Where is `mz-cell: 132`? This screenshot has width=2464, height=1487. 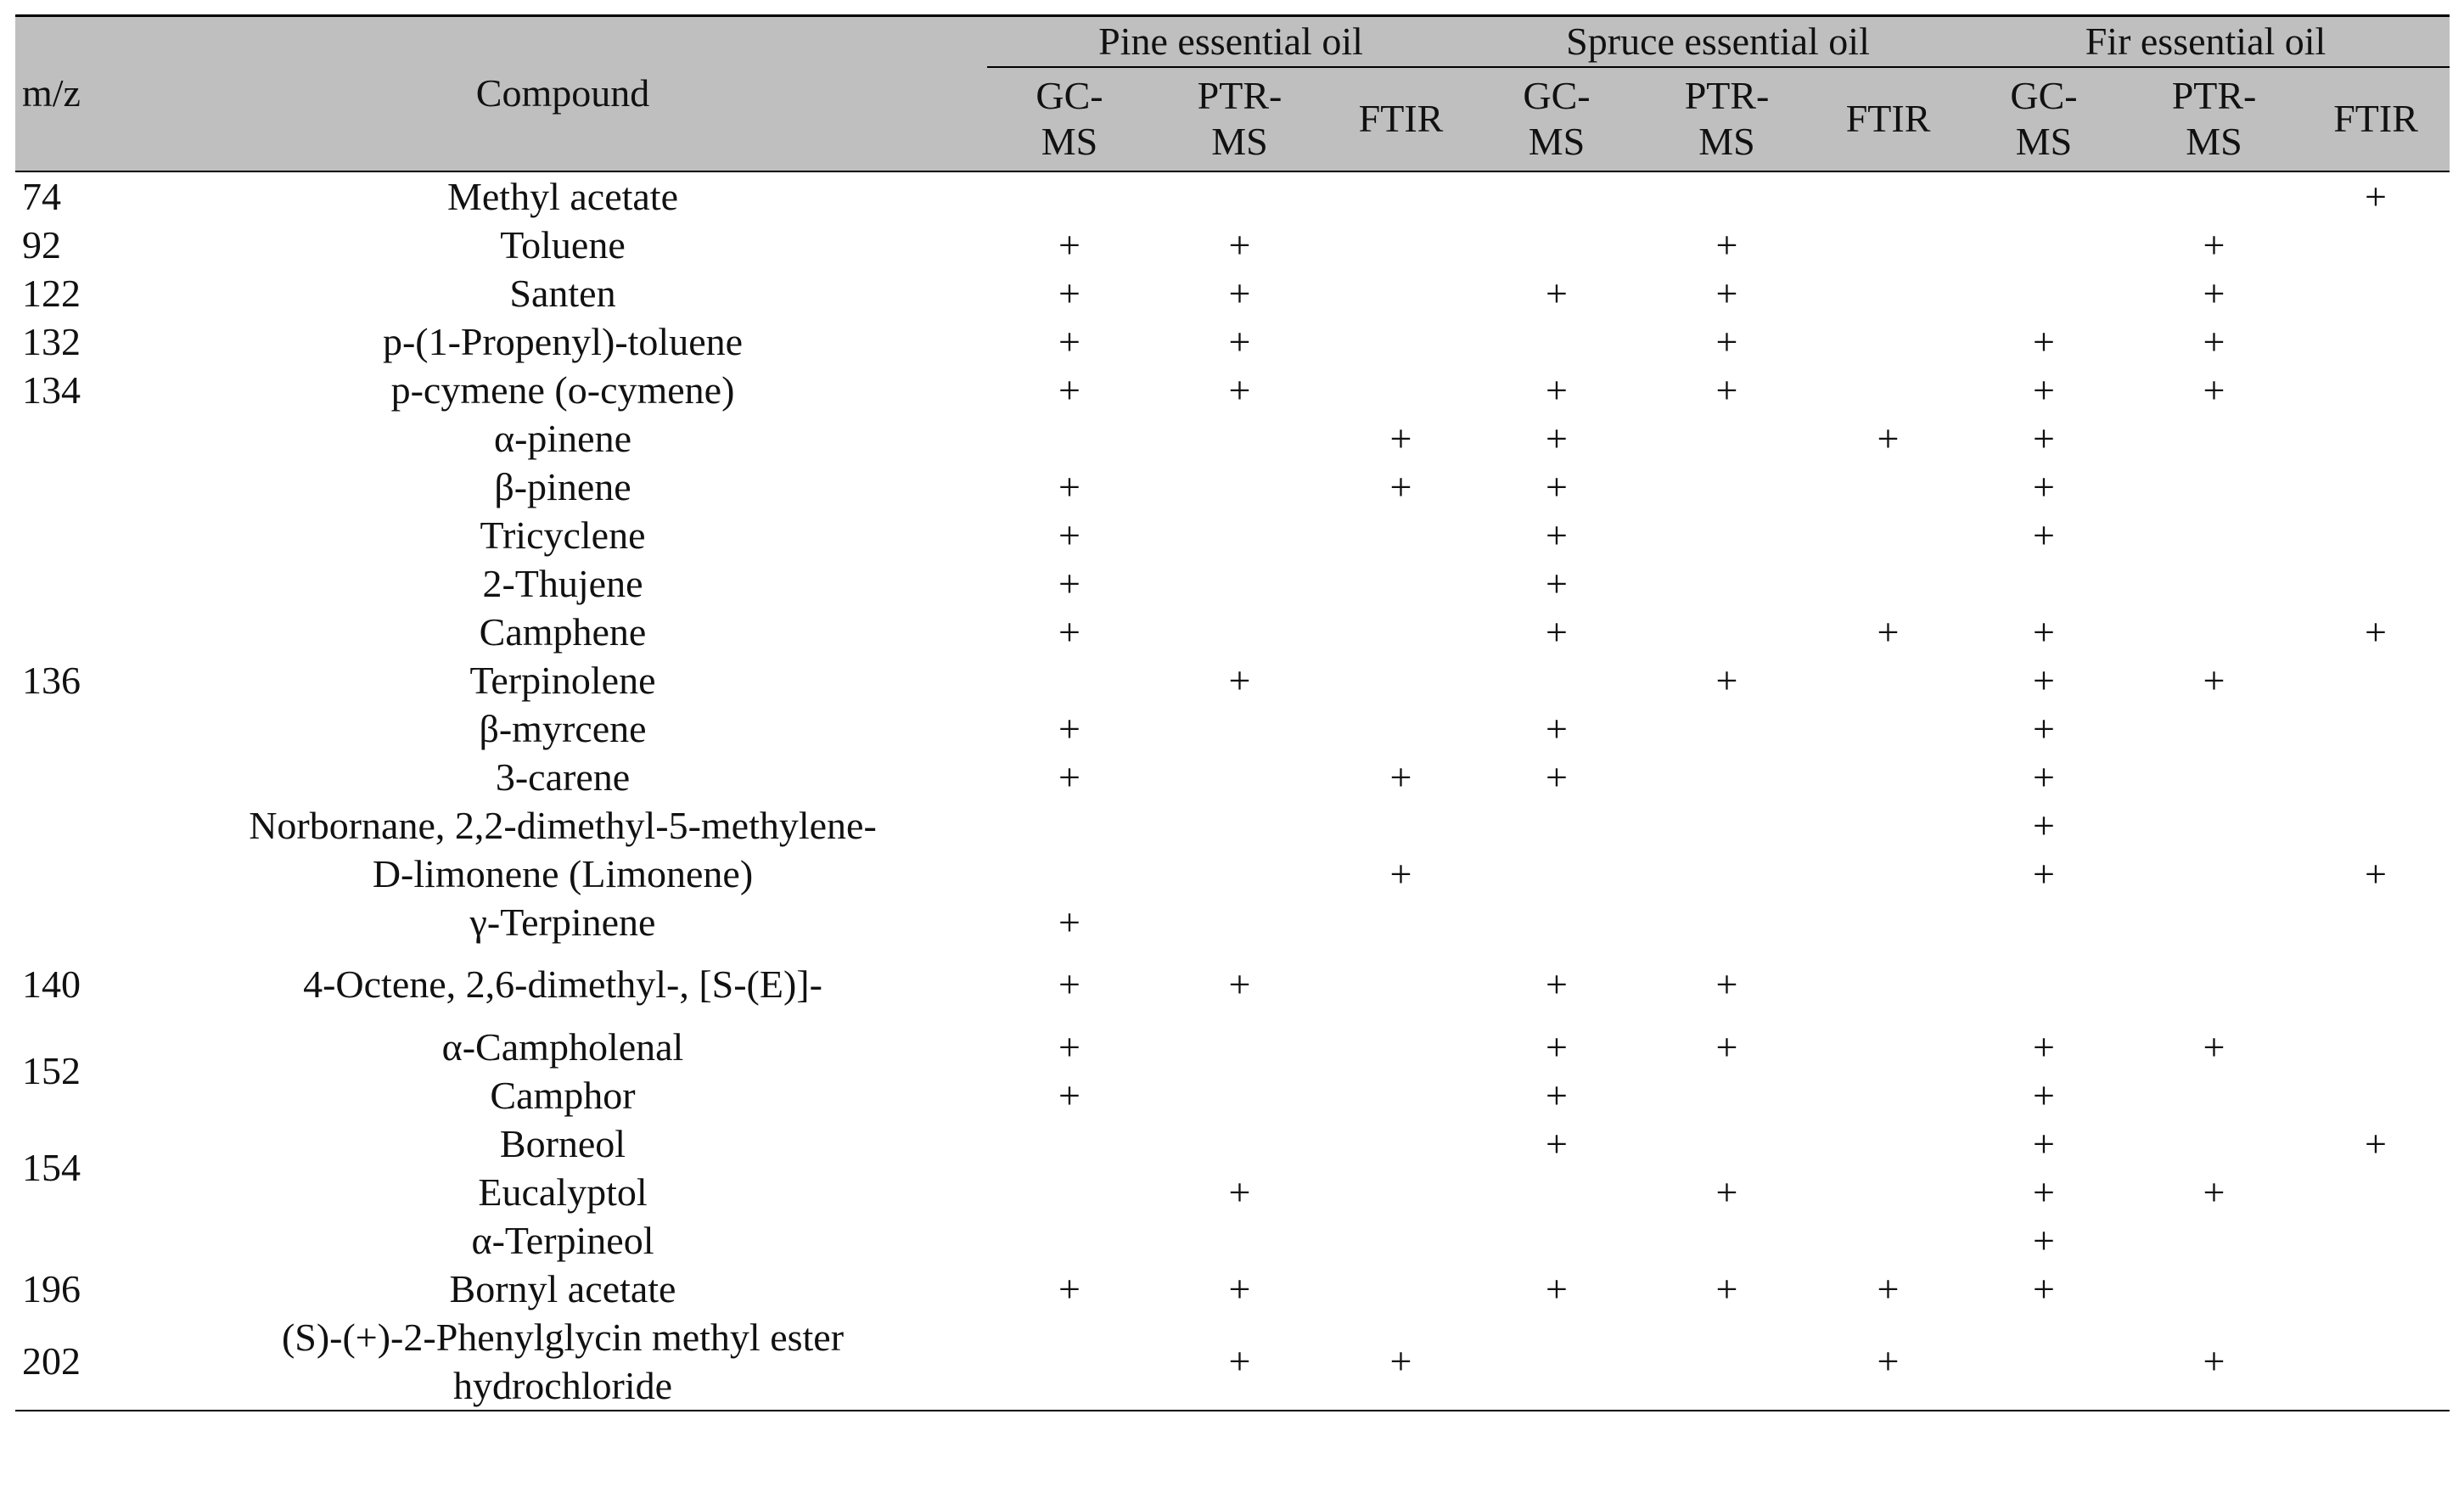 mz-cell: 132 is located at coordinates (51, 341).